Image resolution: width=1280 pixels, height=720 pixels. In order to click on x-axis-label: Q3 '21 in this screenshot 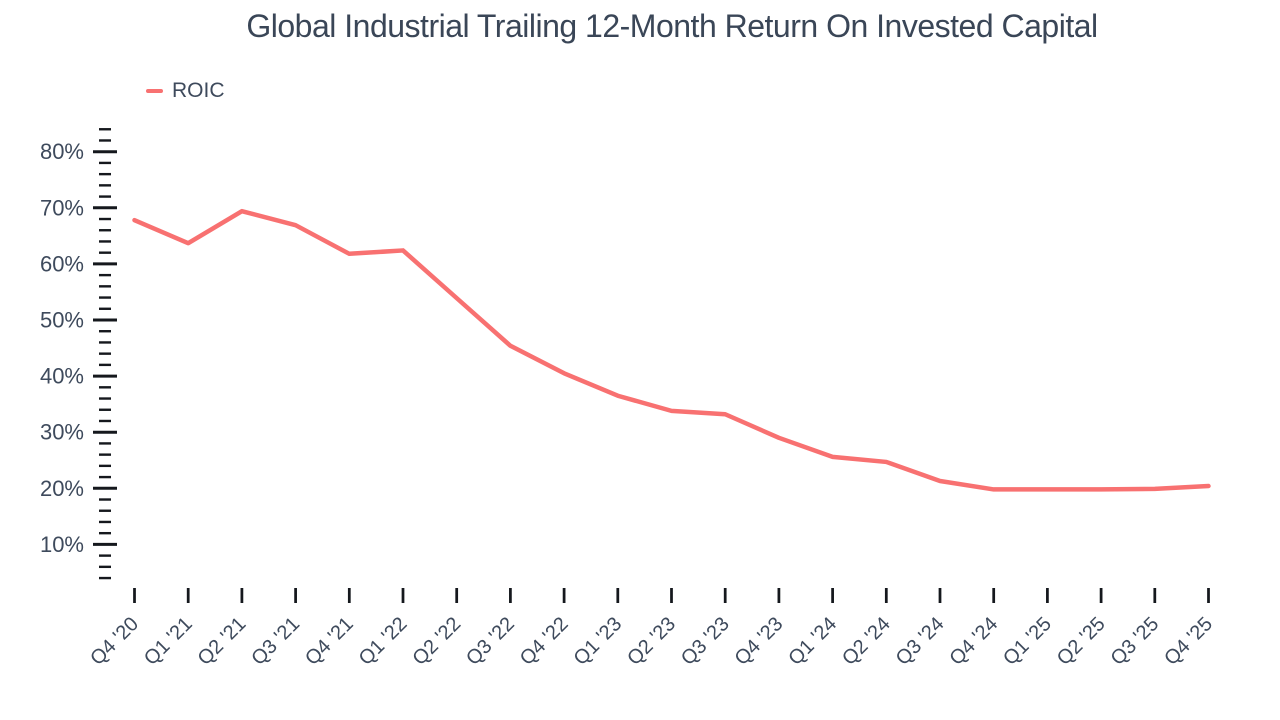, I will do `click(275, 641)`.